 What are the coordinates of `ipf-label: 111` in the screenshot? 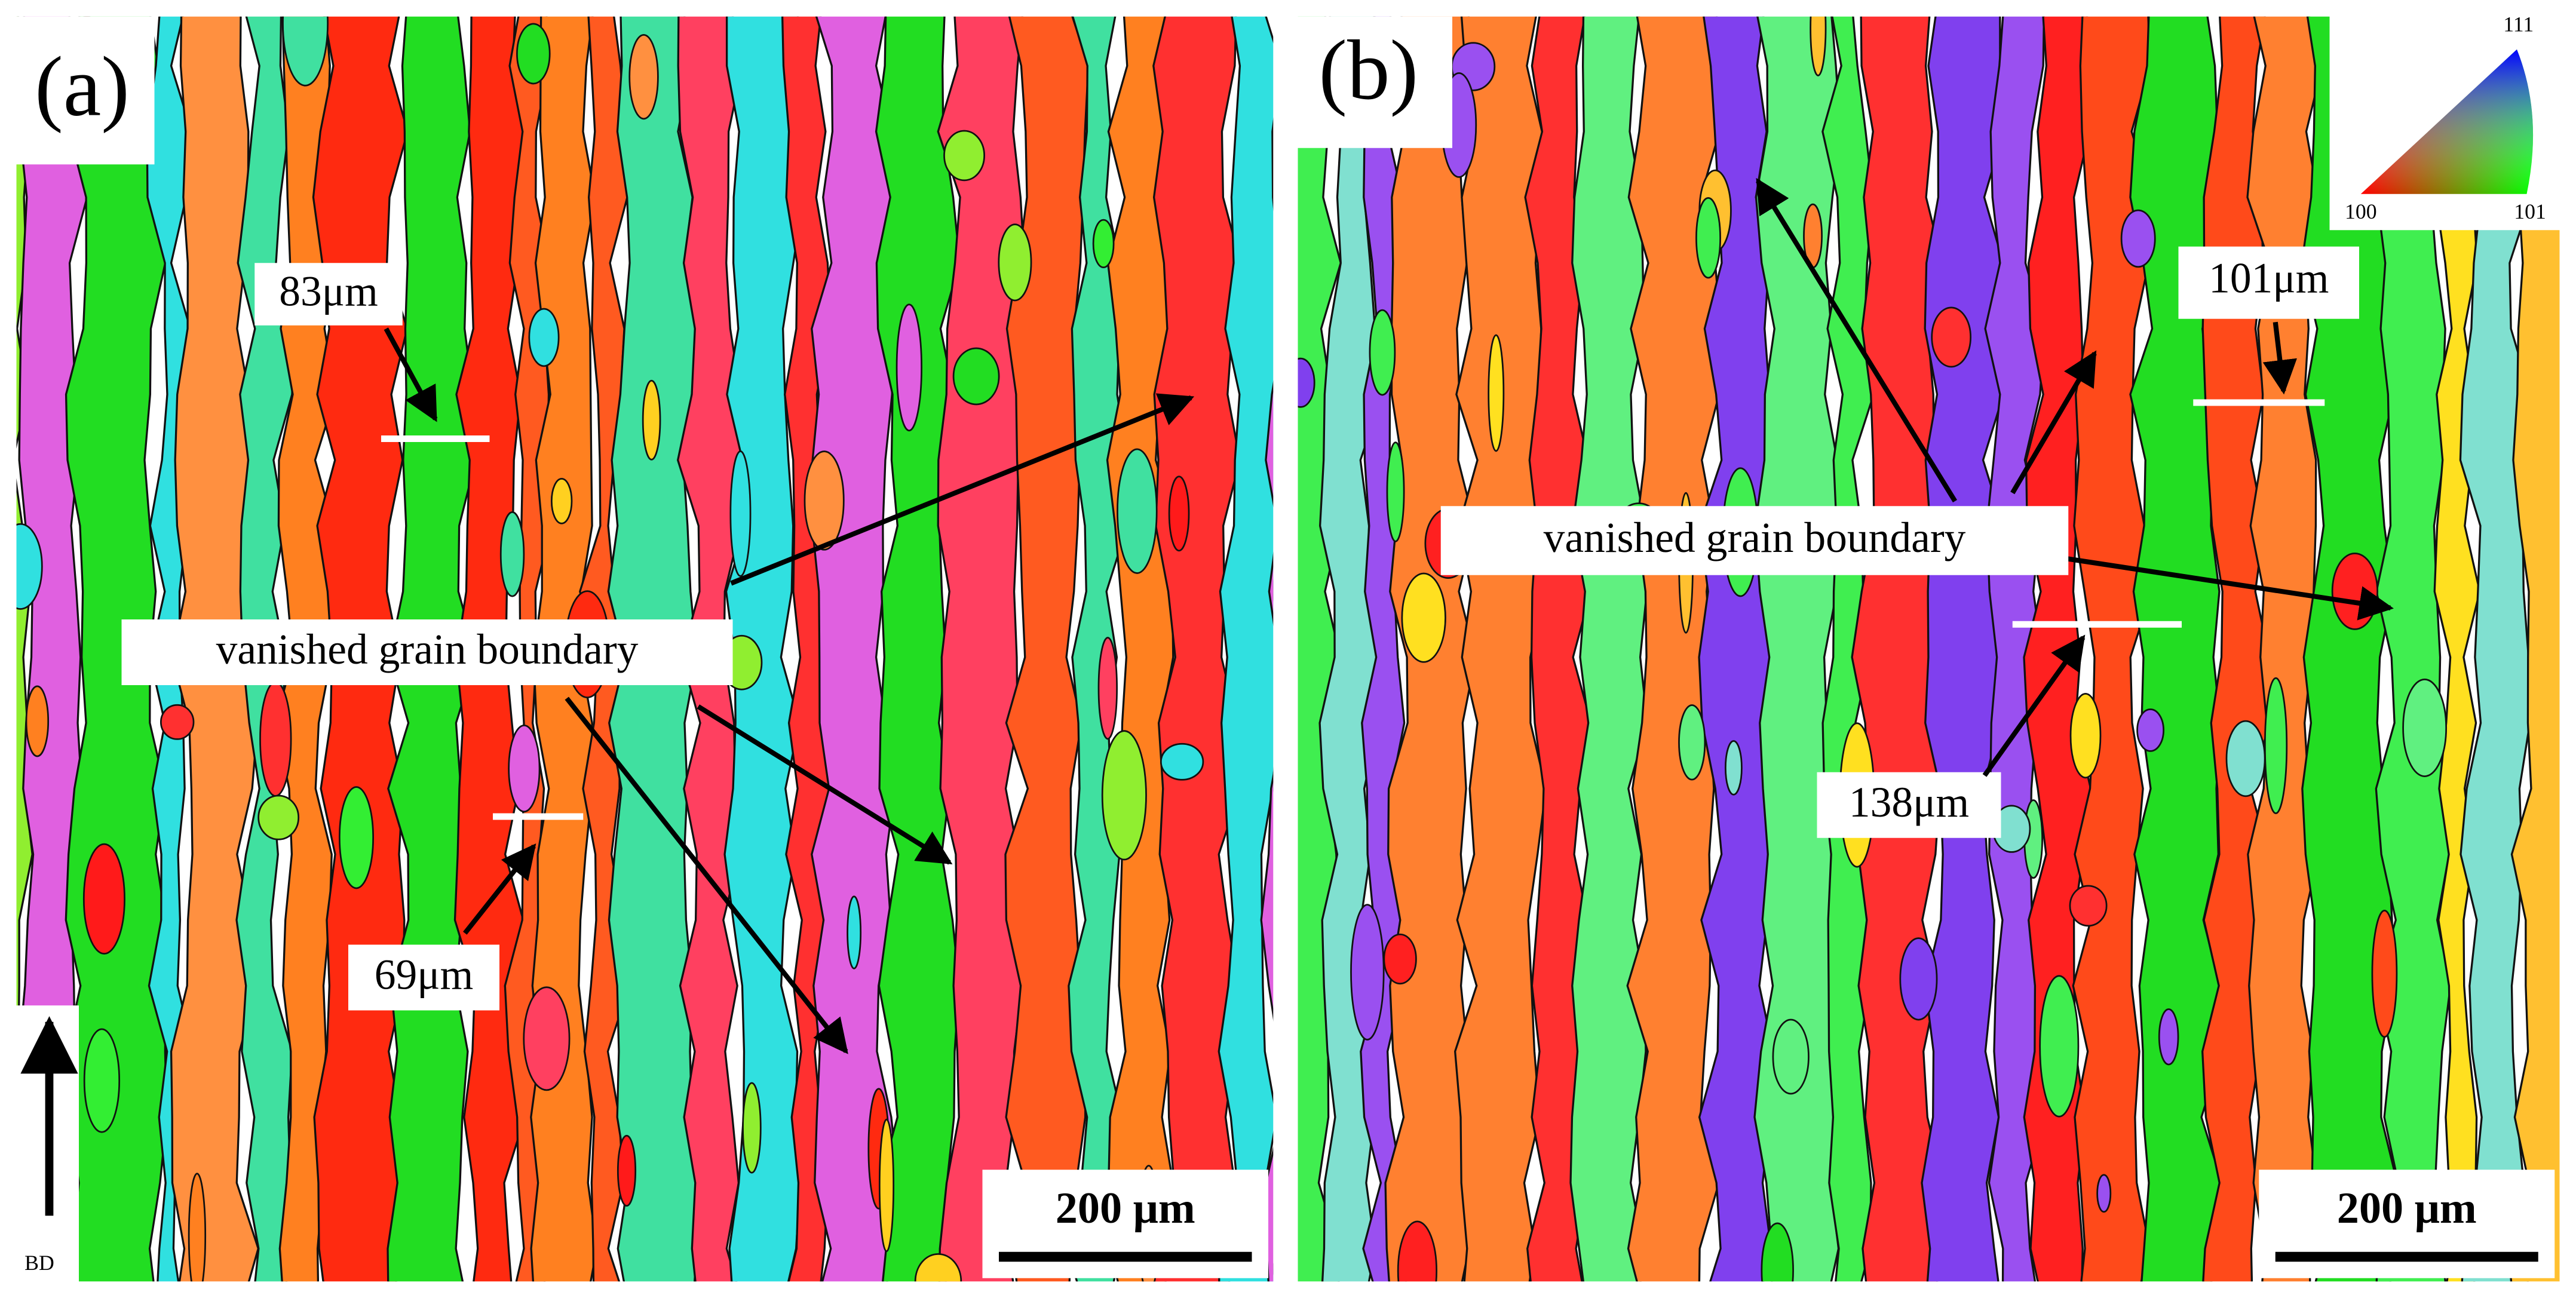 It's located at (2518, 24).